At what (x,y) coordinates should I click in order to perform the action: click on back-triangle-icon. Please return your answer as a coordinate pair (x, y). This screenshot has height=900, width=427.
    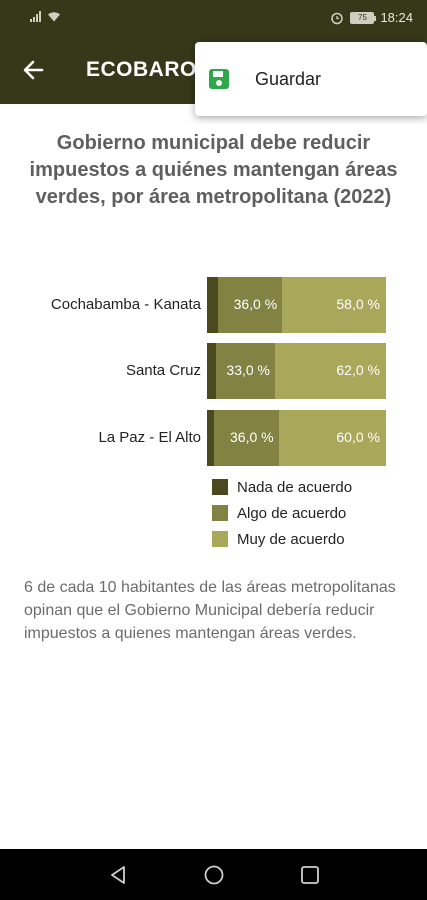
    Looking at the image, I should click on (118, 875).